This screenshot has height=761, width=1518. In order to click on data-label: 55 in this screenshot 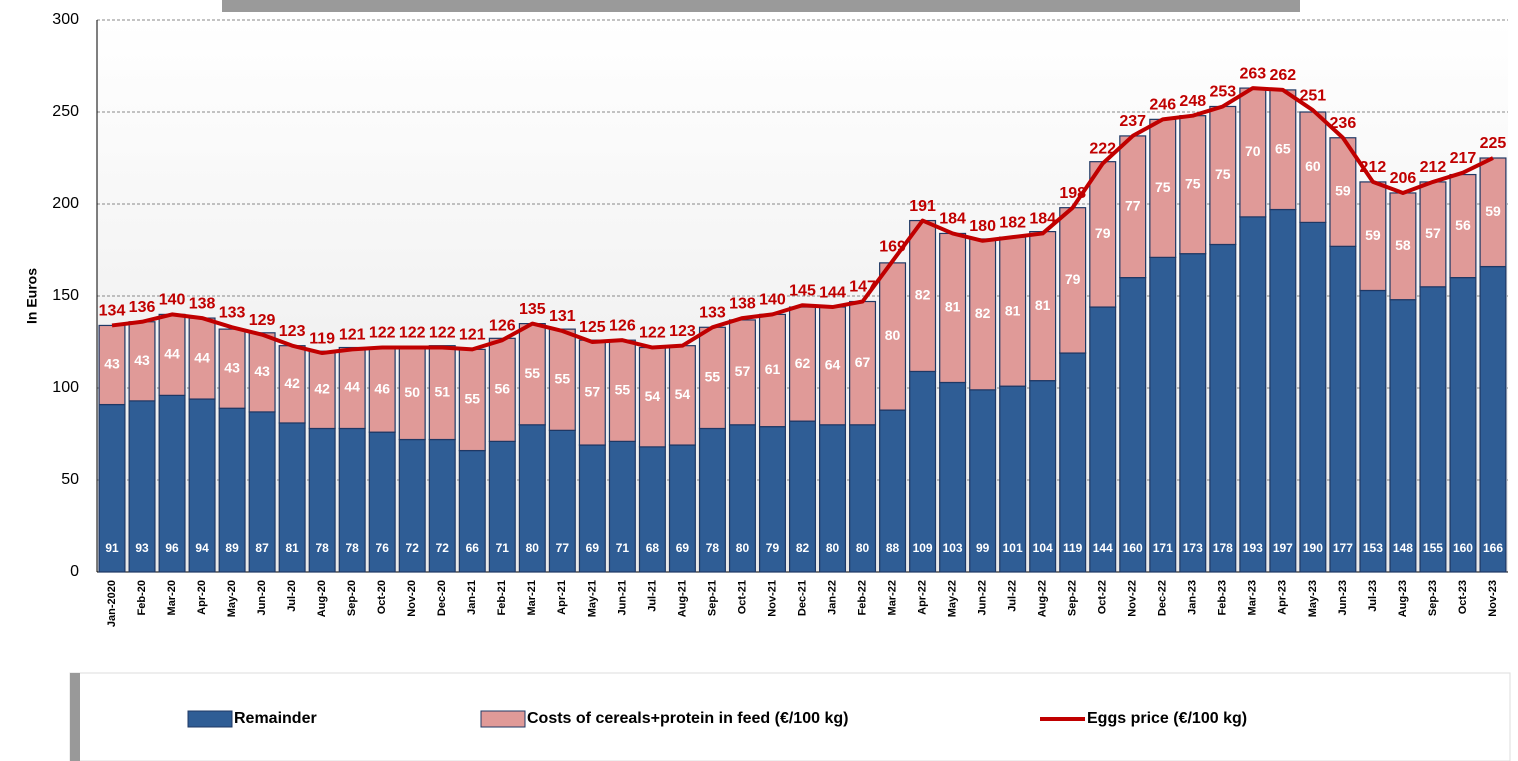, I will do `click(563, 378)`.